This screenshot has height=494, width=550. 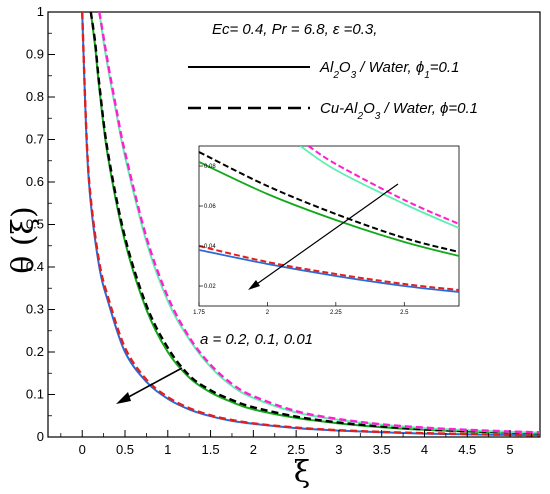 I want to click on x-axis-label: ξ, so click(x=302, y=472).